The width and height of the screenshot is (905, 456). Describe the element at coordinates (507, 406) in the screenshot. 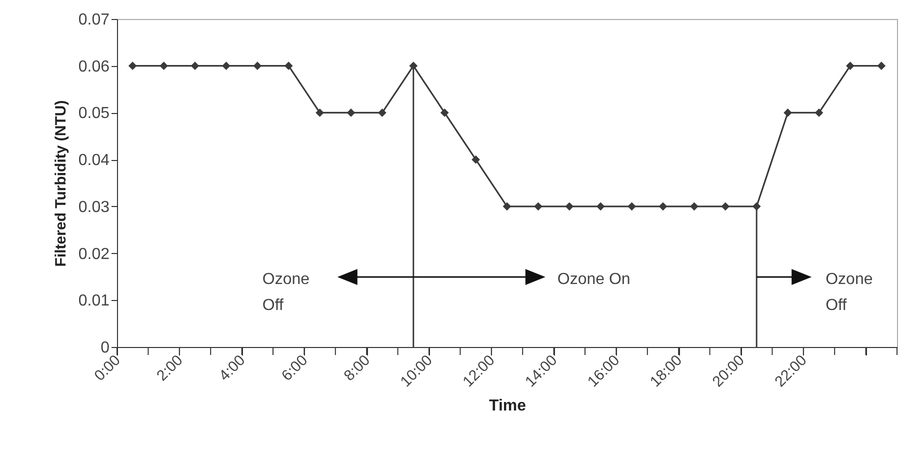

I see `x-axis-title: Time` at that location.